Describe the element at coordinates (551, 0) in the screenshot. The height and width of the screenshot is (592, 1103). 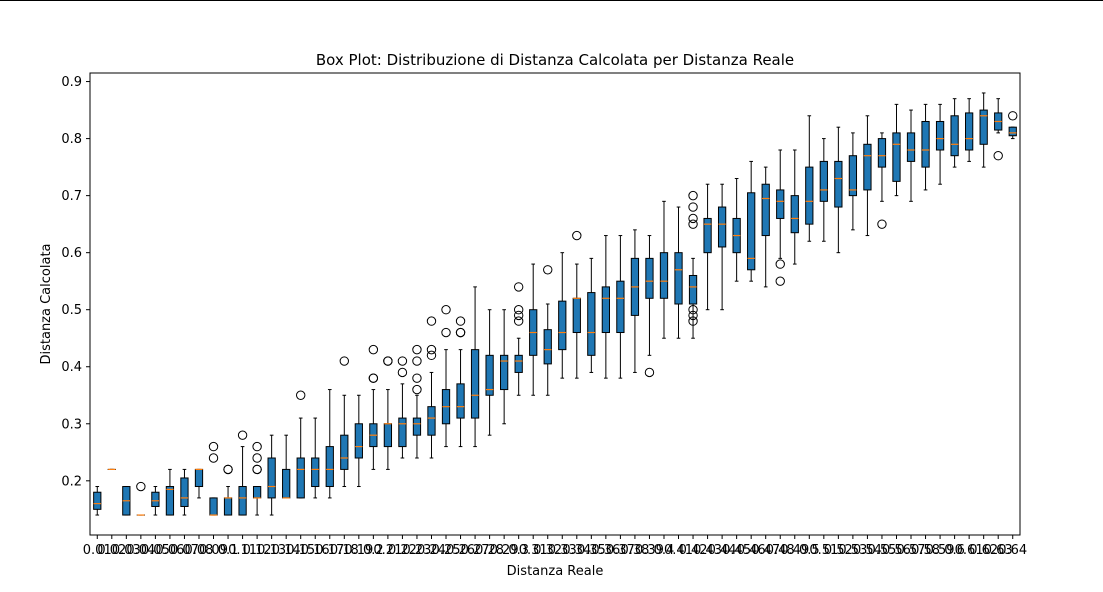
I see `top-border-line` at that location.